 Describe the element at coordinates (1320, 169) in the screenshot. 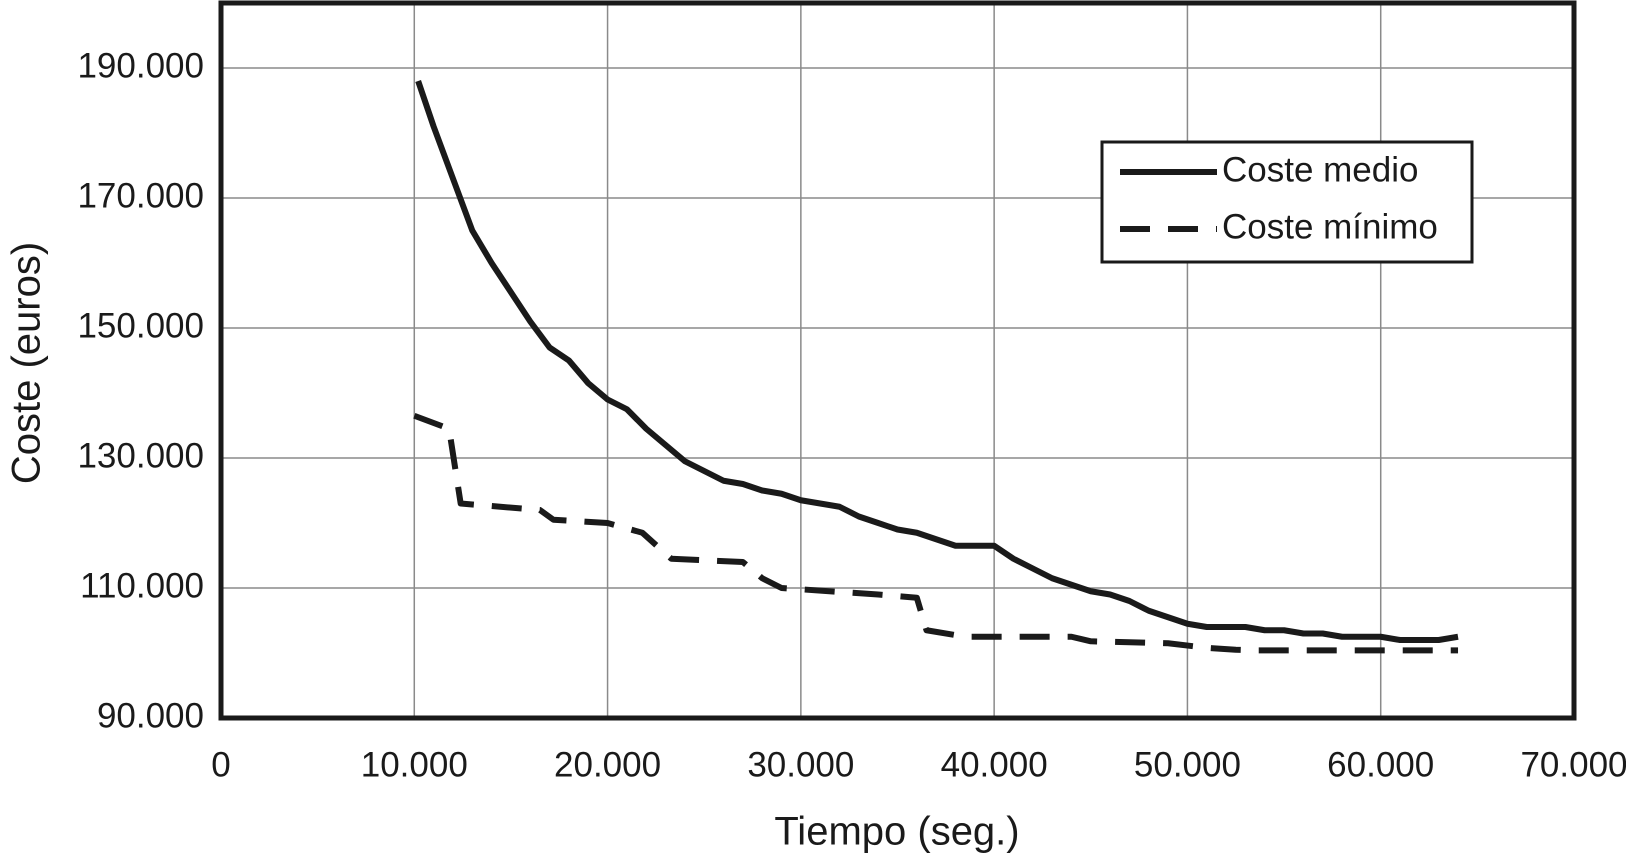

I see `legend-label: Coste medio` at that location.